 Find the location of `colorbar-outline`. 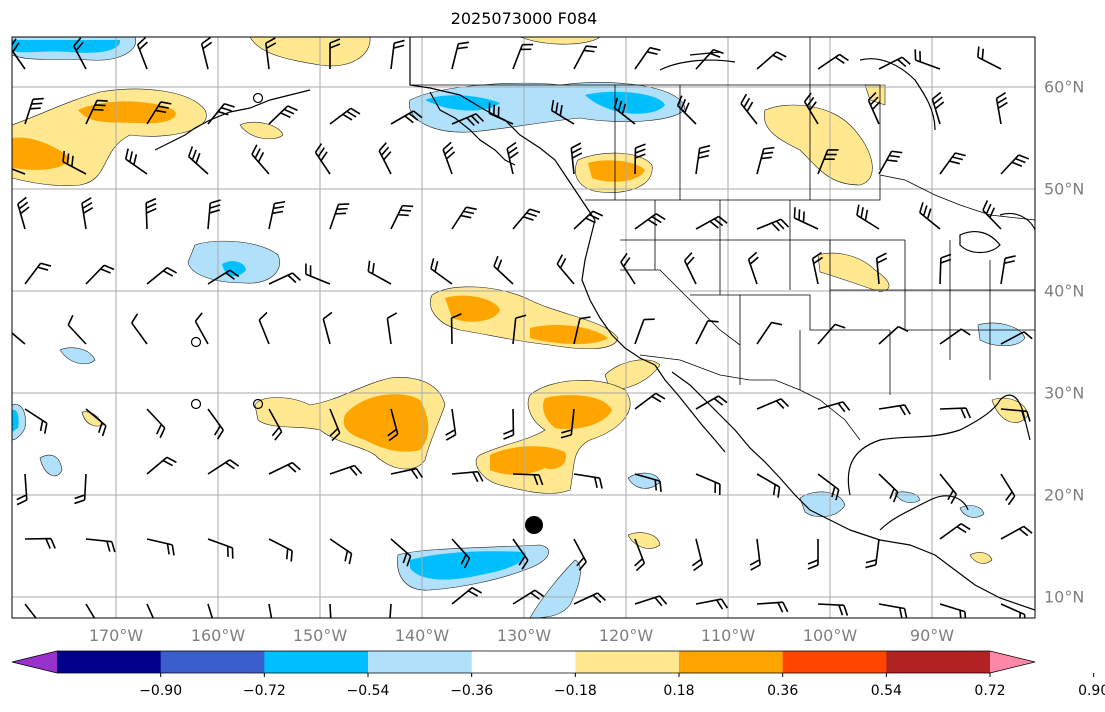

colorbar-outline is located at coordinates (523, 662).